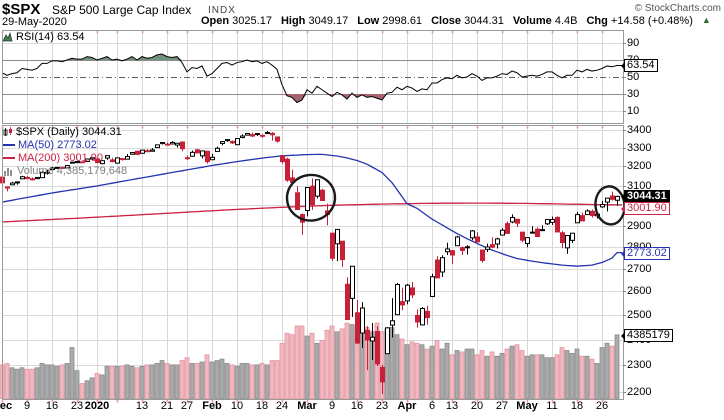 This screenshot has height=420, width=724. I want to click on symbol-name: S&P 500 Large Cap Index, so click(122, 10).